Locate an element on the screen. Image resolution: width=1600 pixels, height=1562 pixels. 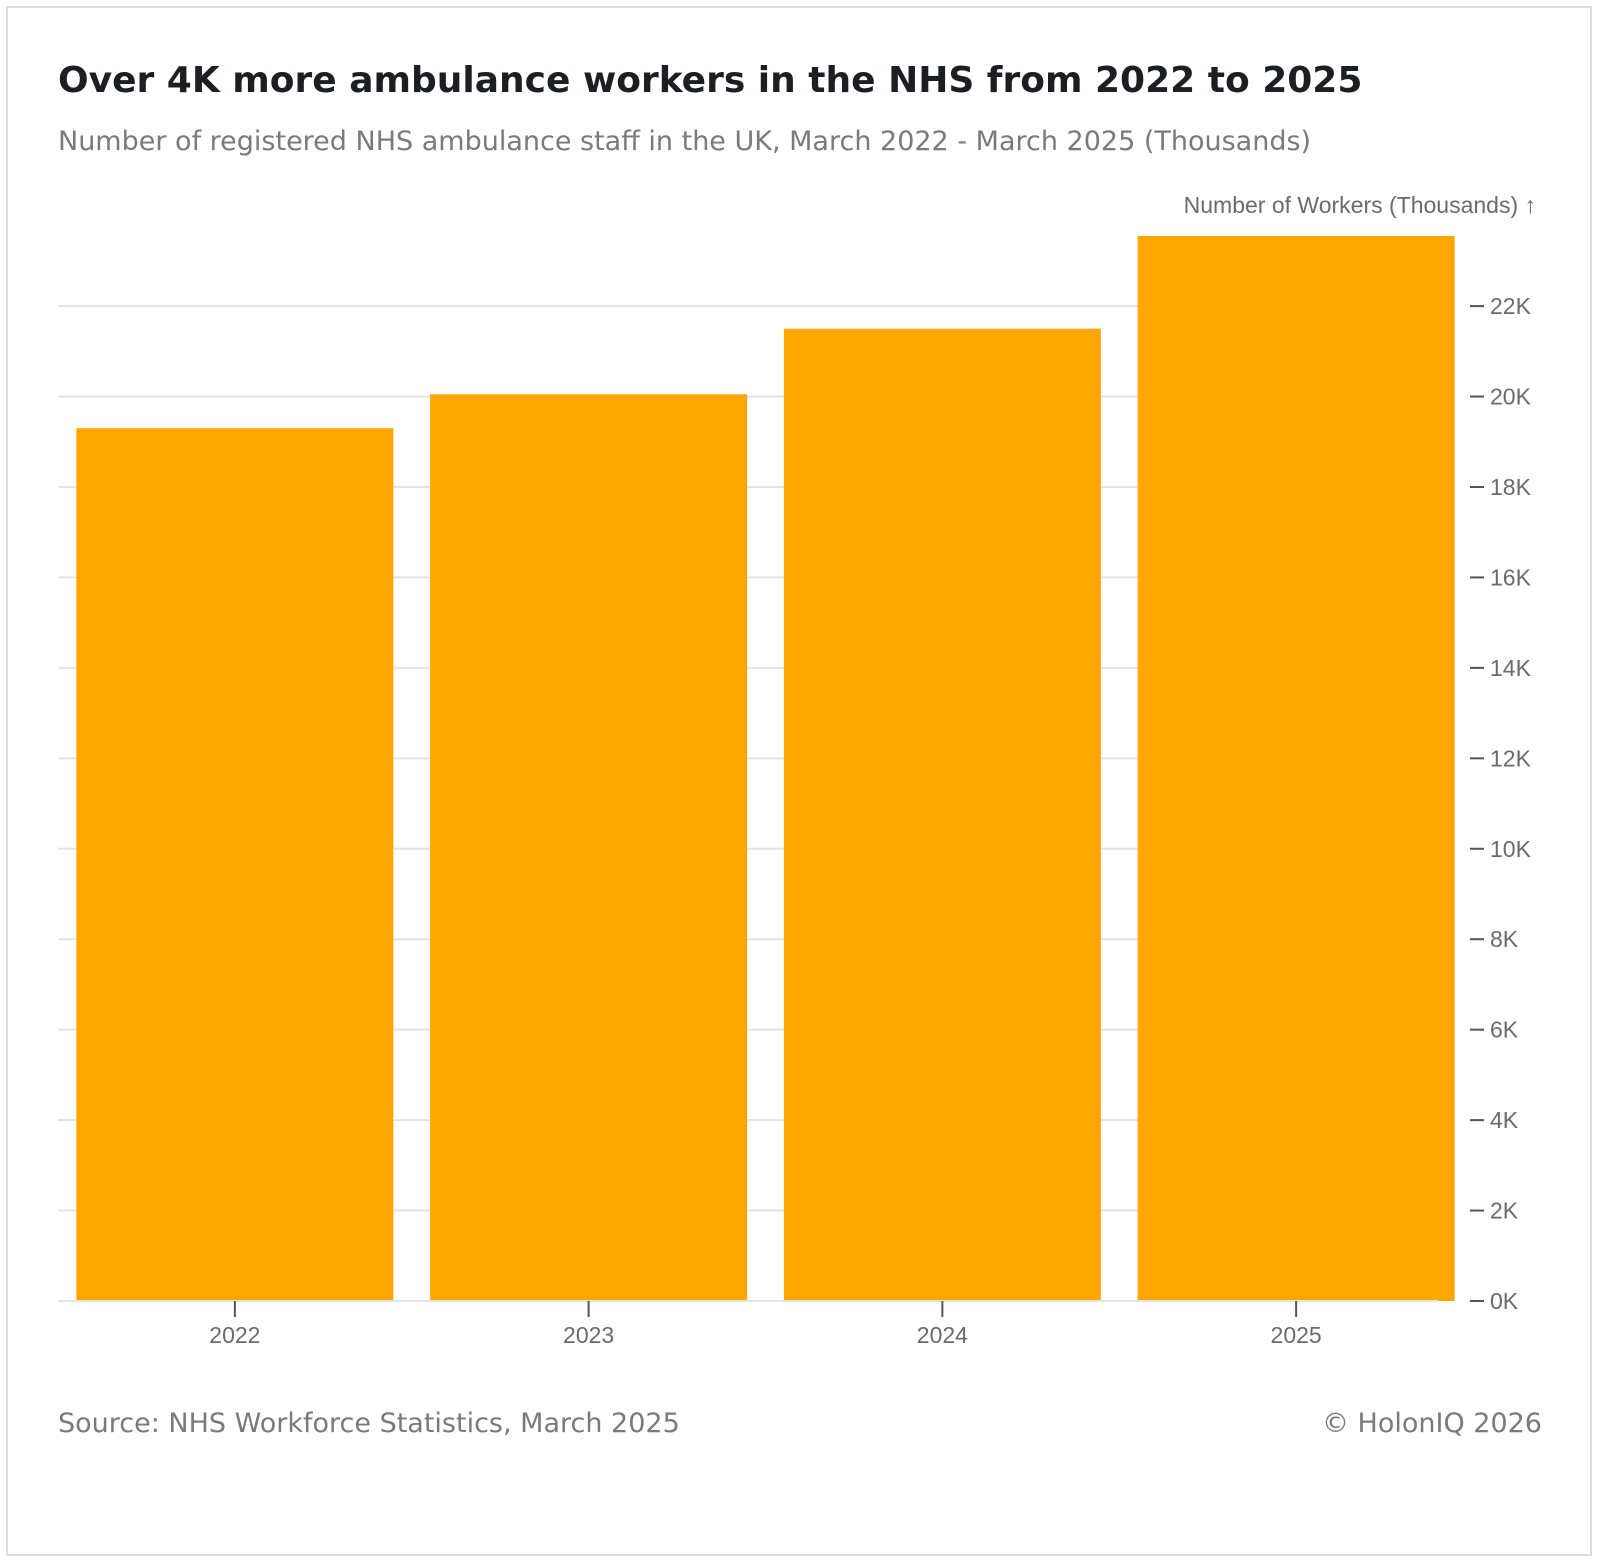
x-tick-label: 2023 is located at coordinates (588, 1335).